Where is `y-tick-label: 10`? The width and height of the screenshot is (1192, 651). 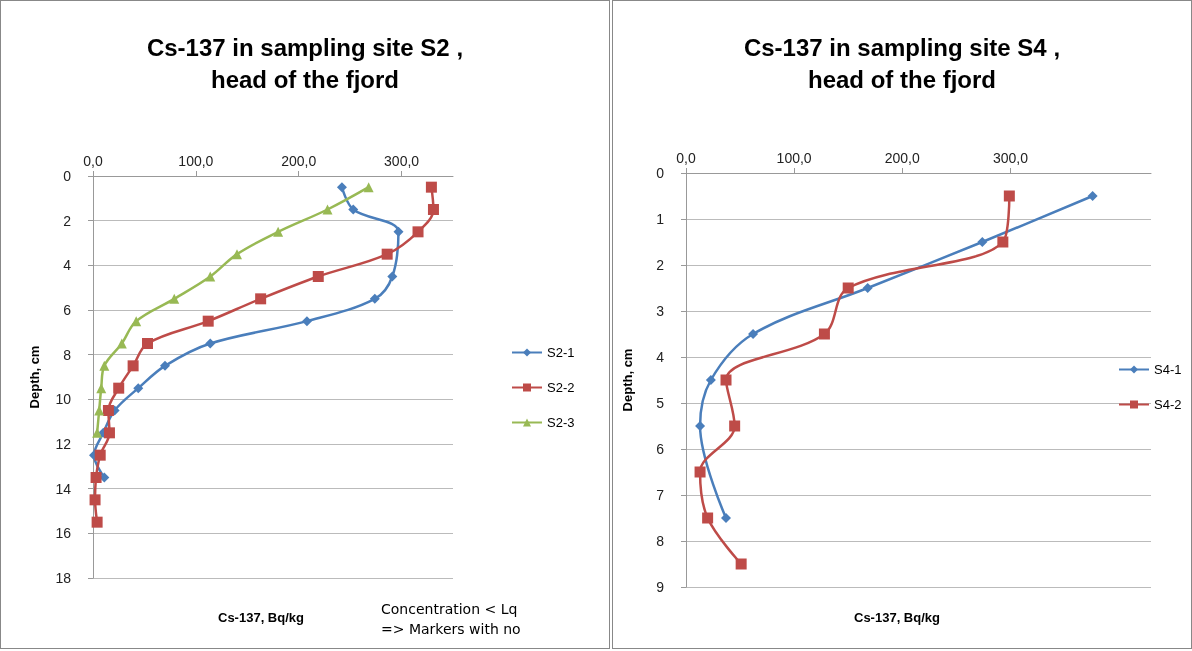 y-tick-label: 10 is located at coordinates (63, 399).